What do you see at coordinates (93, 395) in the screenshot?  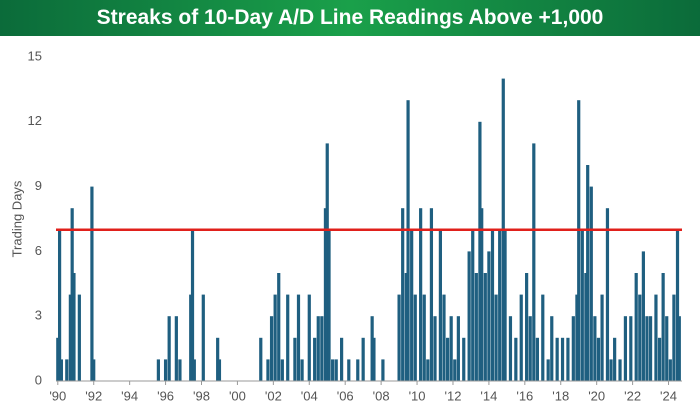 I see `x-tick-label: '92` at bounding box center [93, 395].